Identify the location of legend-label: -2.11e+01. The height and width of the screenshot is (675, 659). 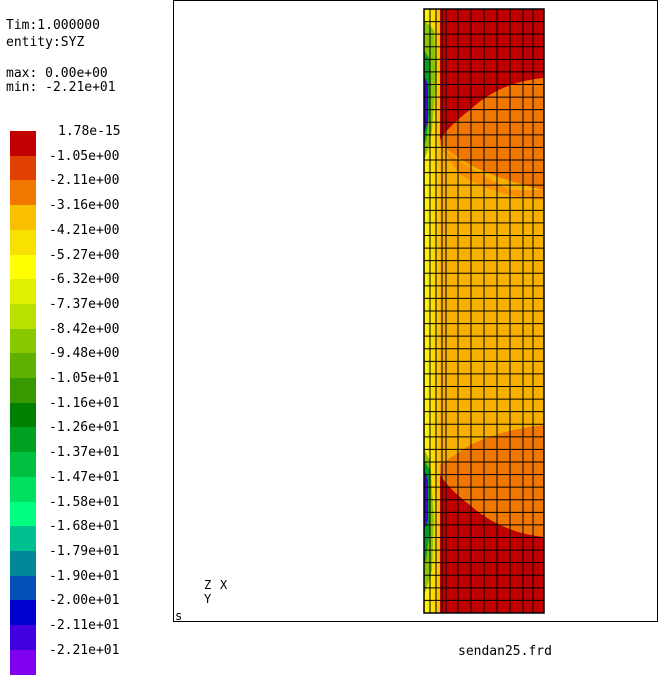
(84, 625).